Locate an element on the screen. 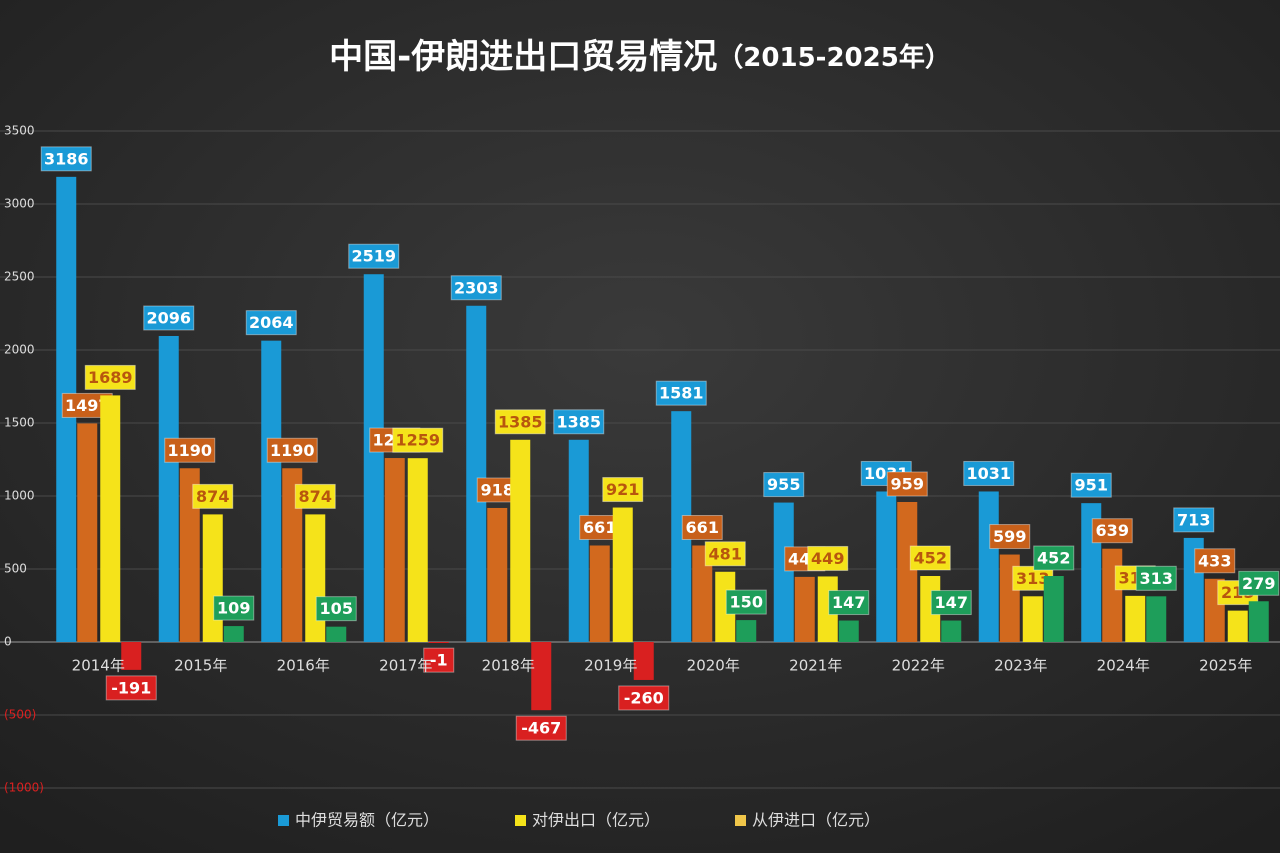 This screenshot has width=1280, height=853. value-label: 452 is located at coordinates (930, 558).